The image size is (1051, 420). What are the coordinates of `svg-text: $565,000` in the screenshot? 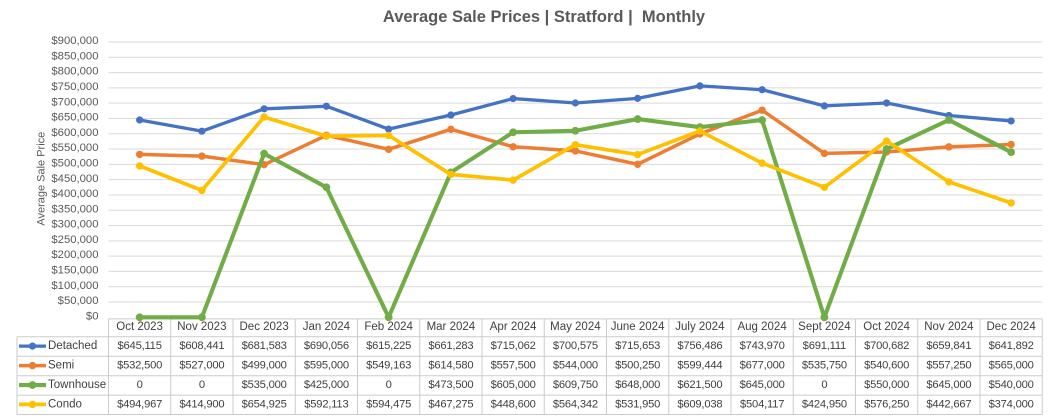 It's located at (1011, 366).